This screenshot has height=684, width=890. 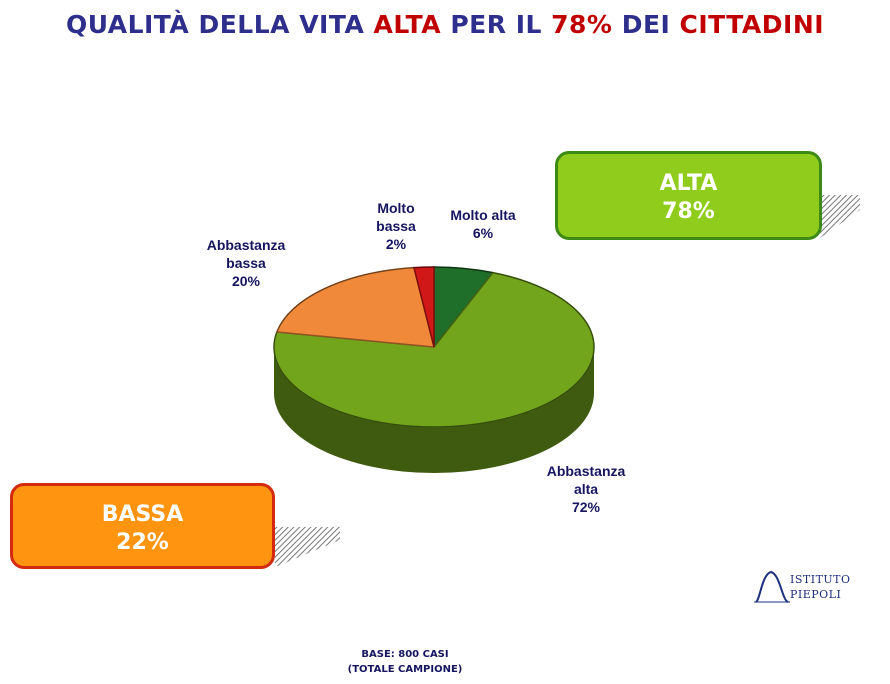 I want to click on alta-label: ALTA, so click(x=688, y=183).